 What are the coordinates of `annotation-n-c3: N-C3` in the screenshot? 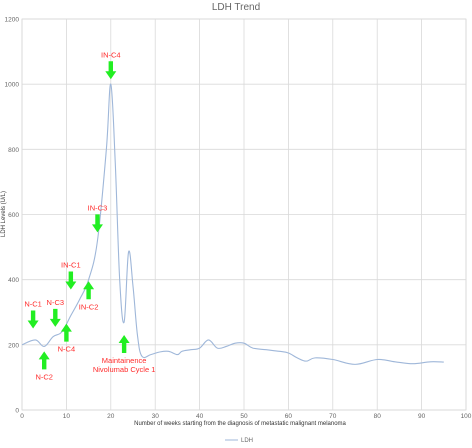 It's located at (56, 312).